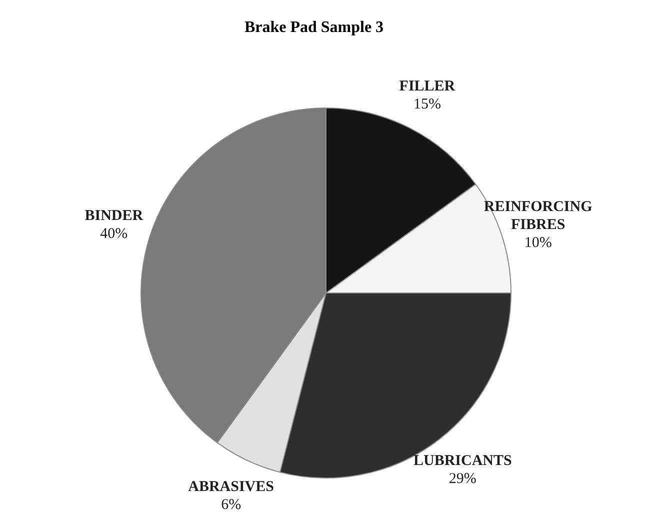 This screenshot has width=668, height=532. What do you see at coordinates (427, 104) in the screenshot?
I see `data-label: 15%` at bounding box center [427, 104].